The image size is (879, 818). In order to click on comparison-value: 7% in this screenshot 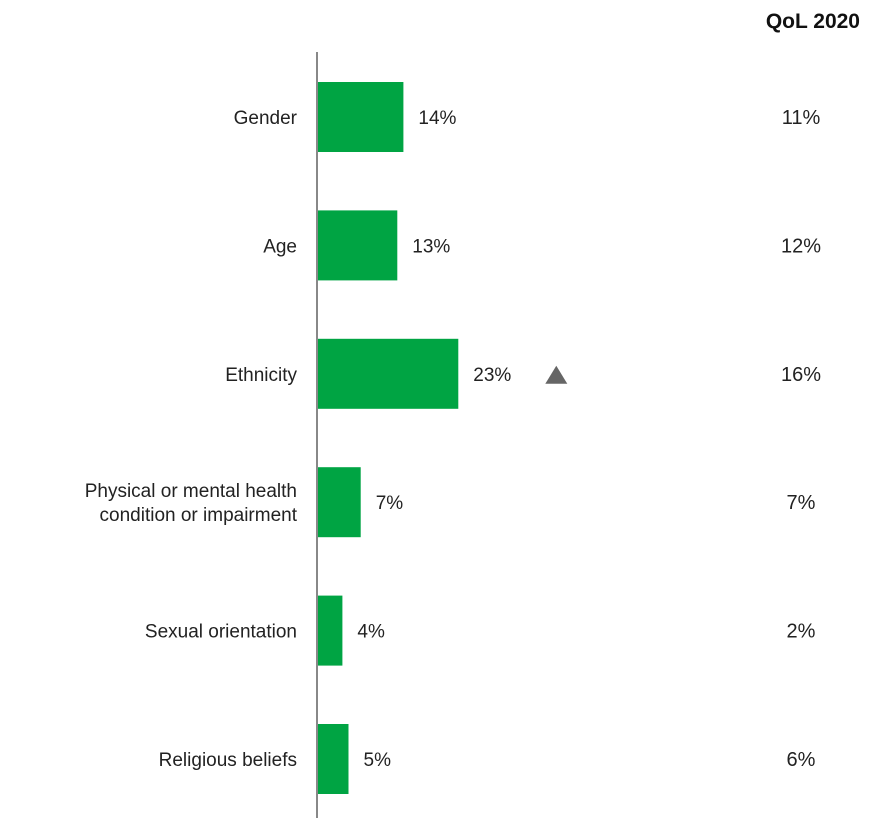, I will do `click(801, 503)`.